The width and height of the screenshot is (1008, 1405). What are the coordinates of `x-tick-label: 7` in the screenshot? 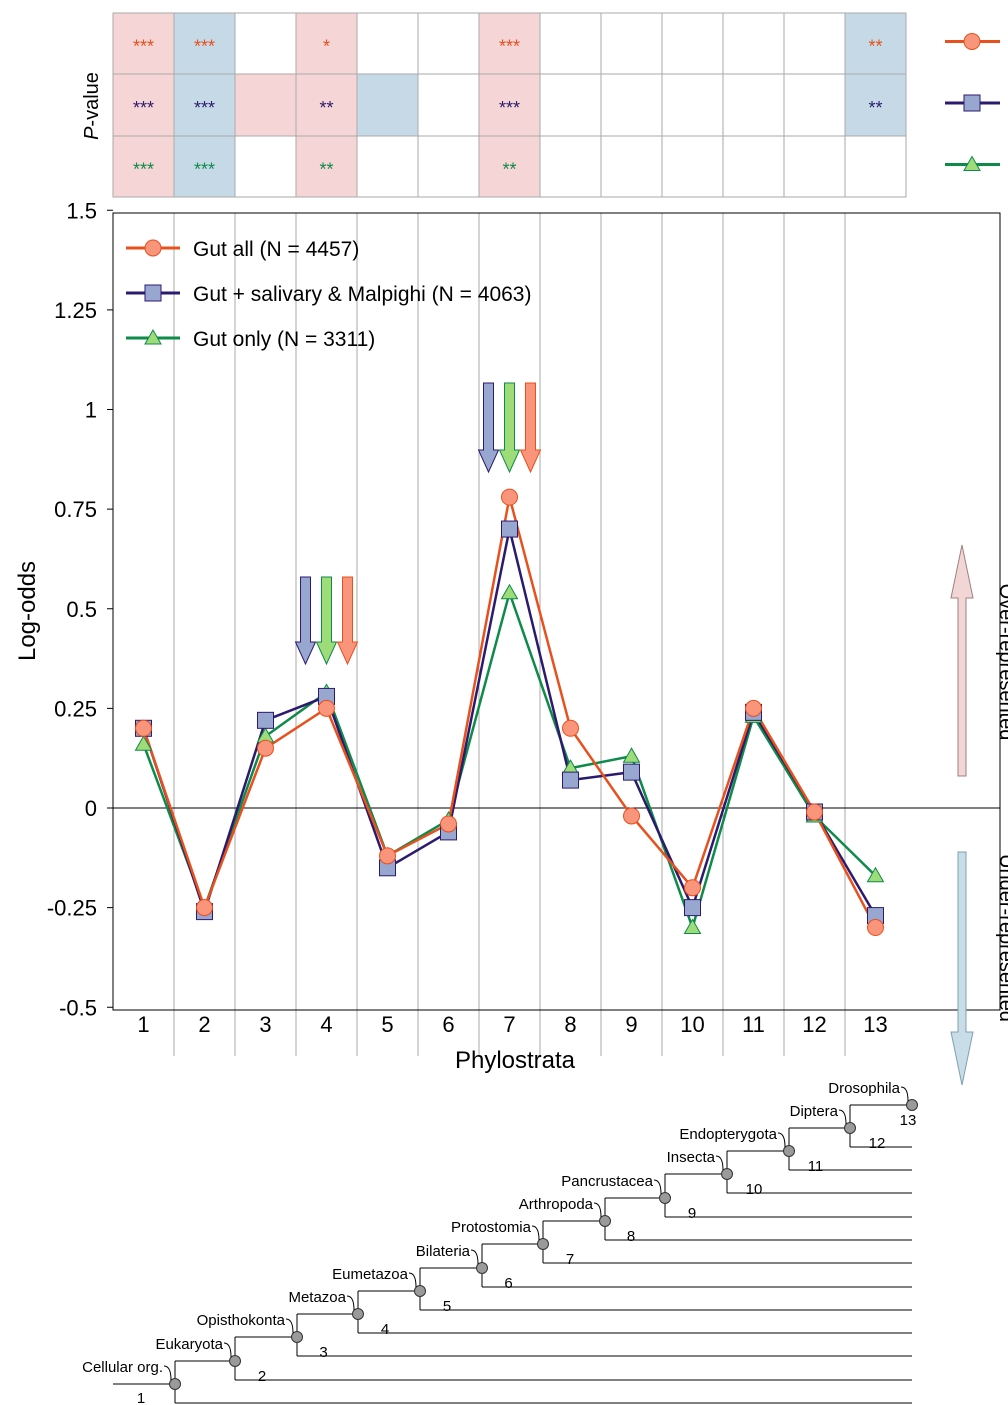 It's located at (509, 1024).